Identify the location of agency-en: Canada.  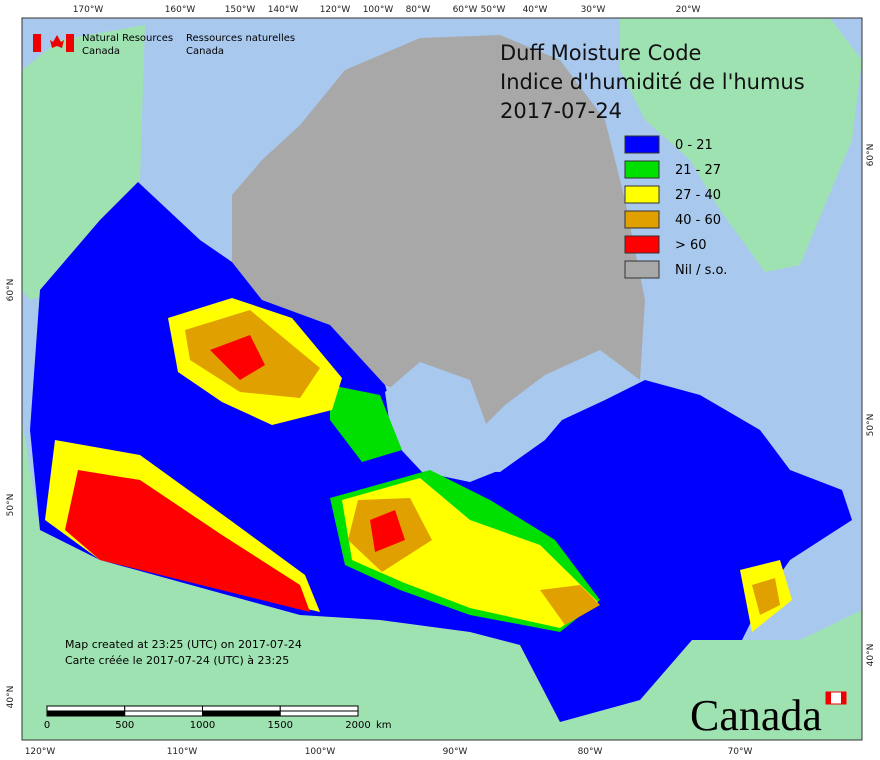
(101, 51).